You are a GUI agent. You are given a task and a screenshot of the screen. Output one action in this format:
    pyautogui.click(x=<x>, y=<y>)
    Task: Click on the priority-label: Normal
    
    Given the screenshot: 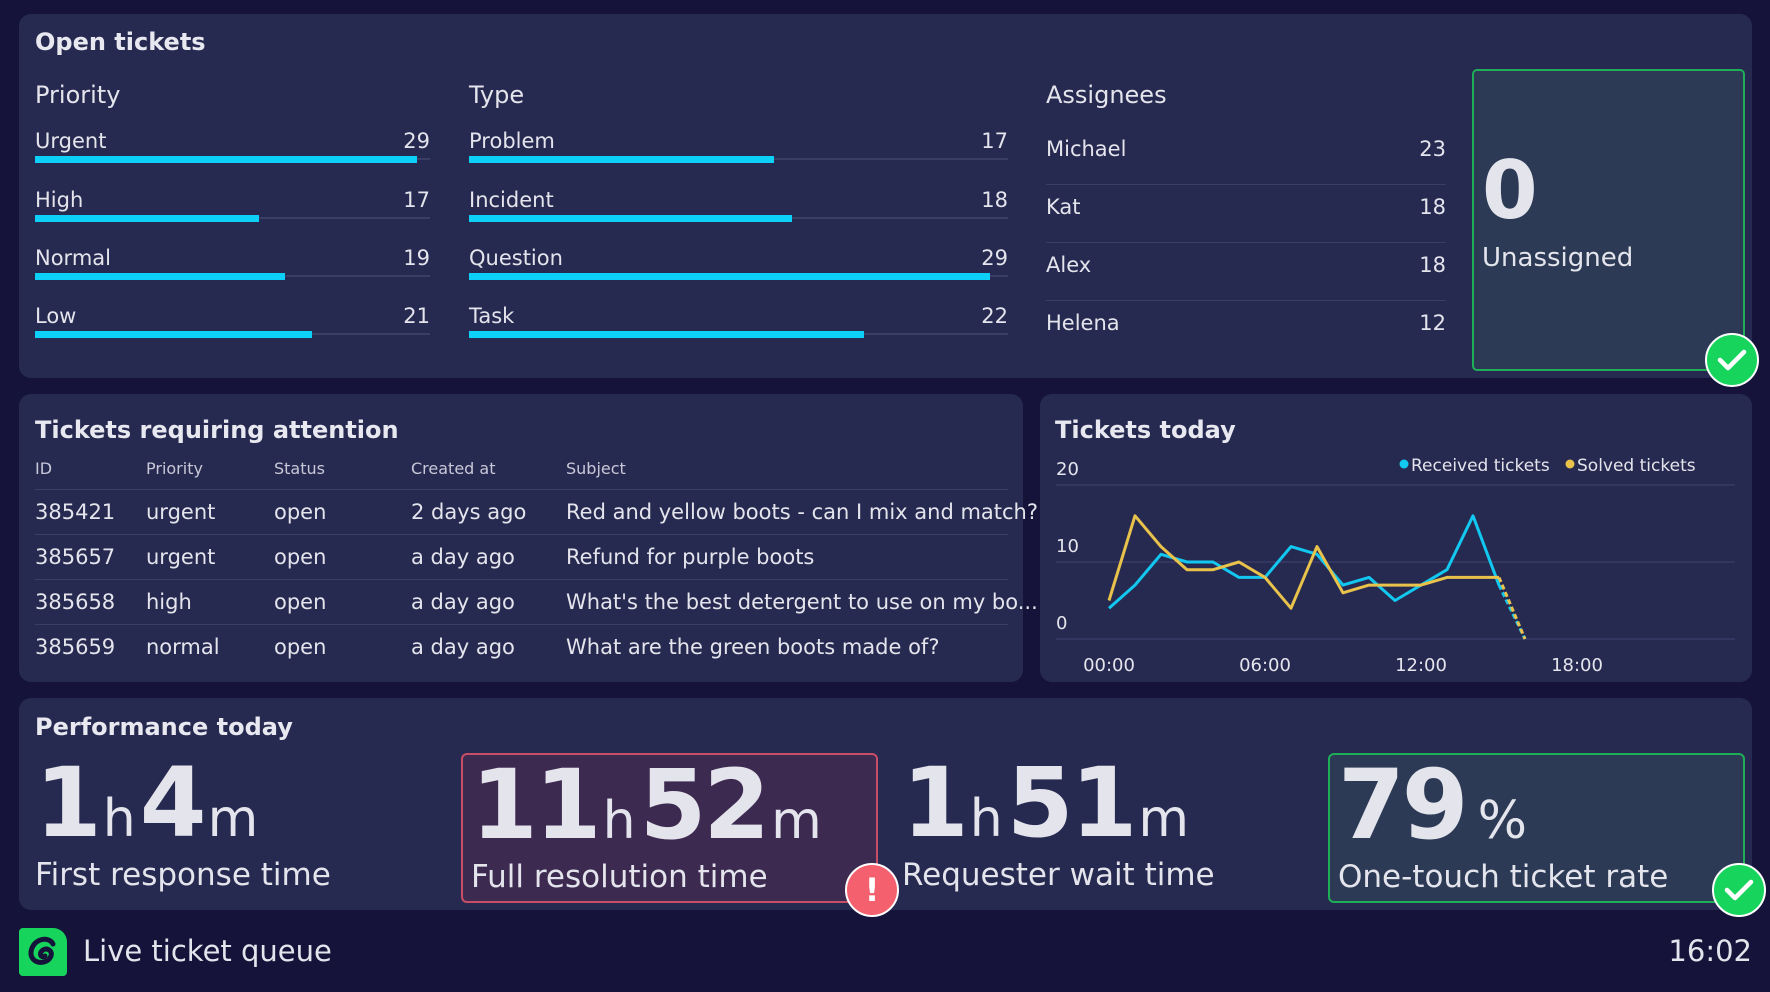 What is the action you would take?
    pyautogui.click(x=73, y=258)
    